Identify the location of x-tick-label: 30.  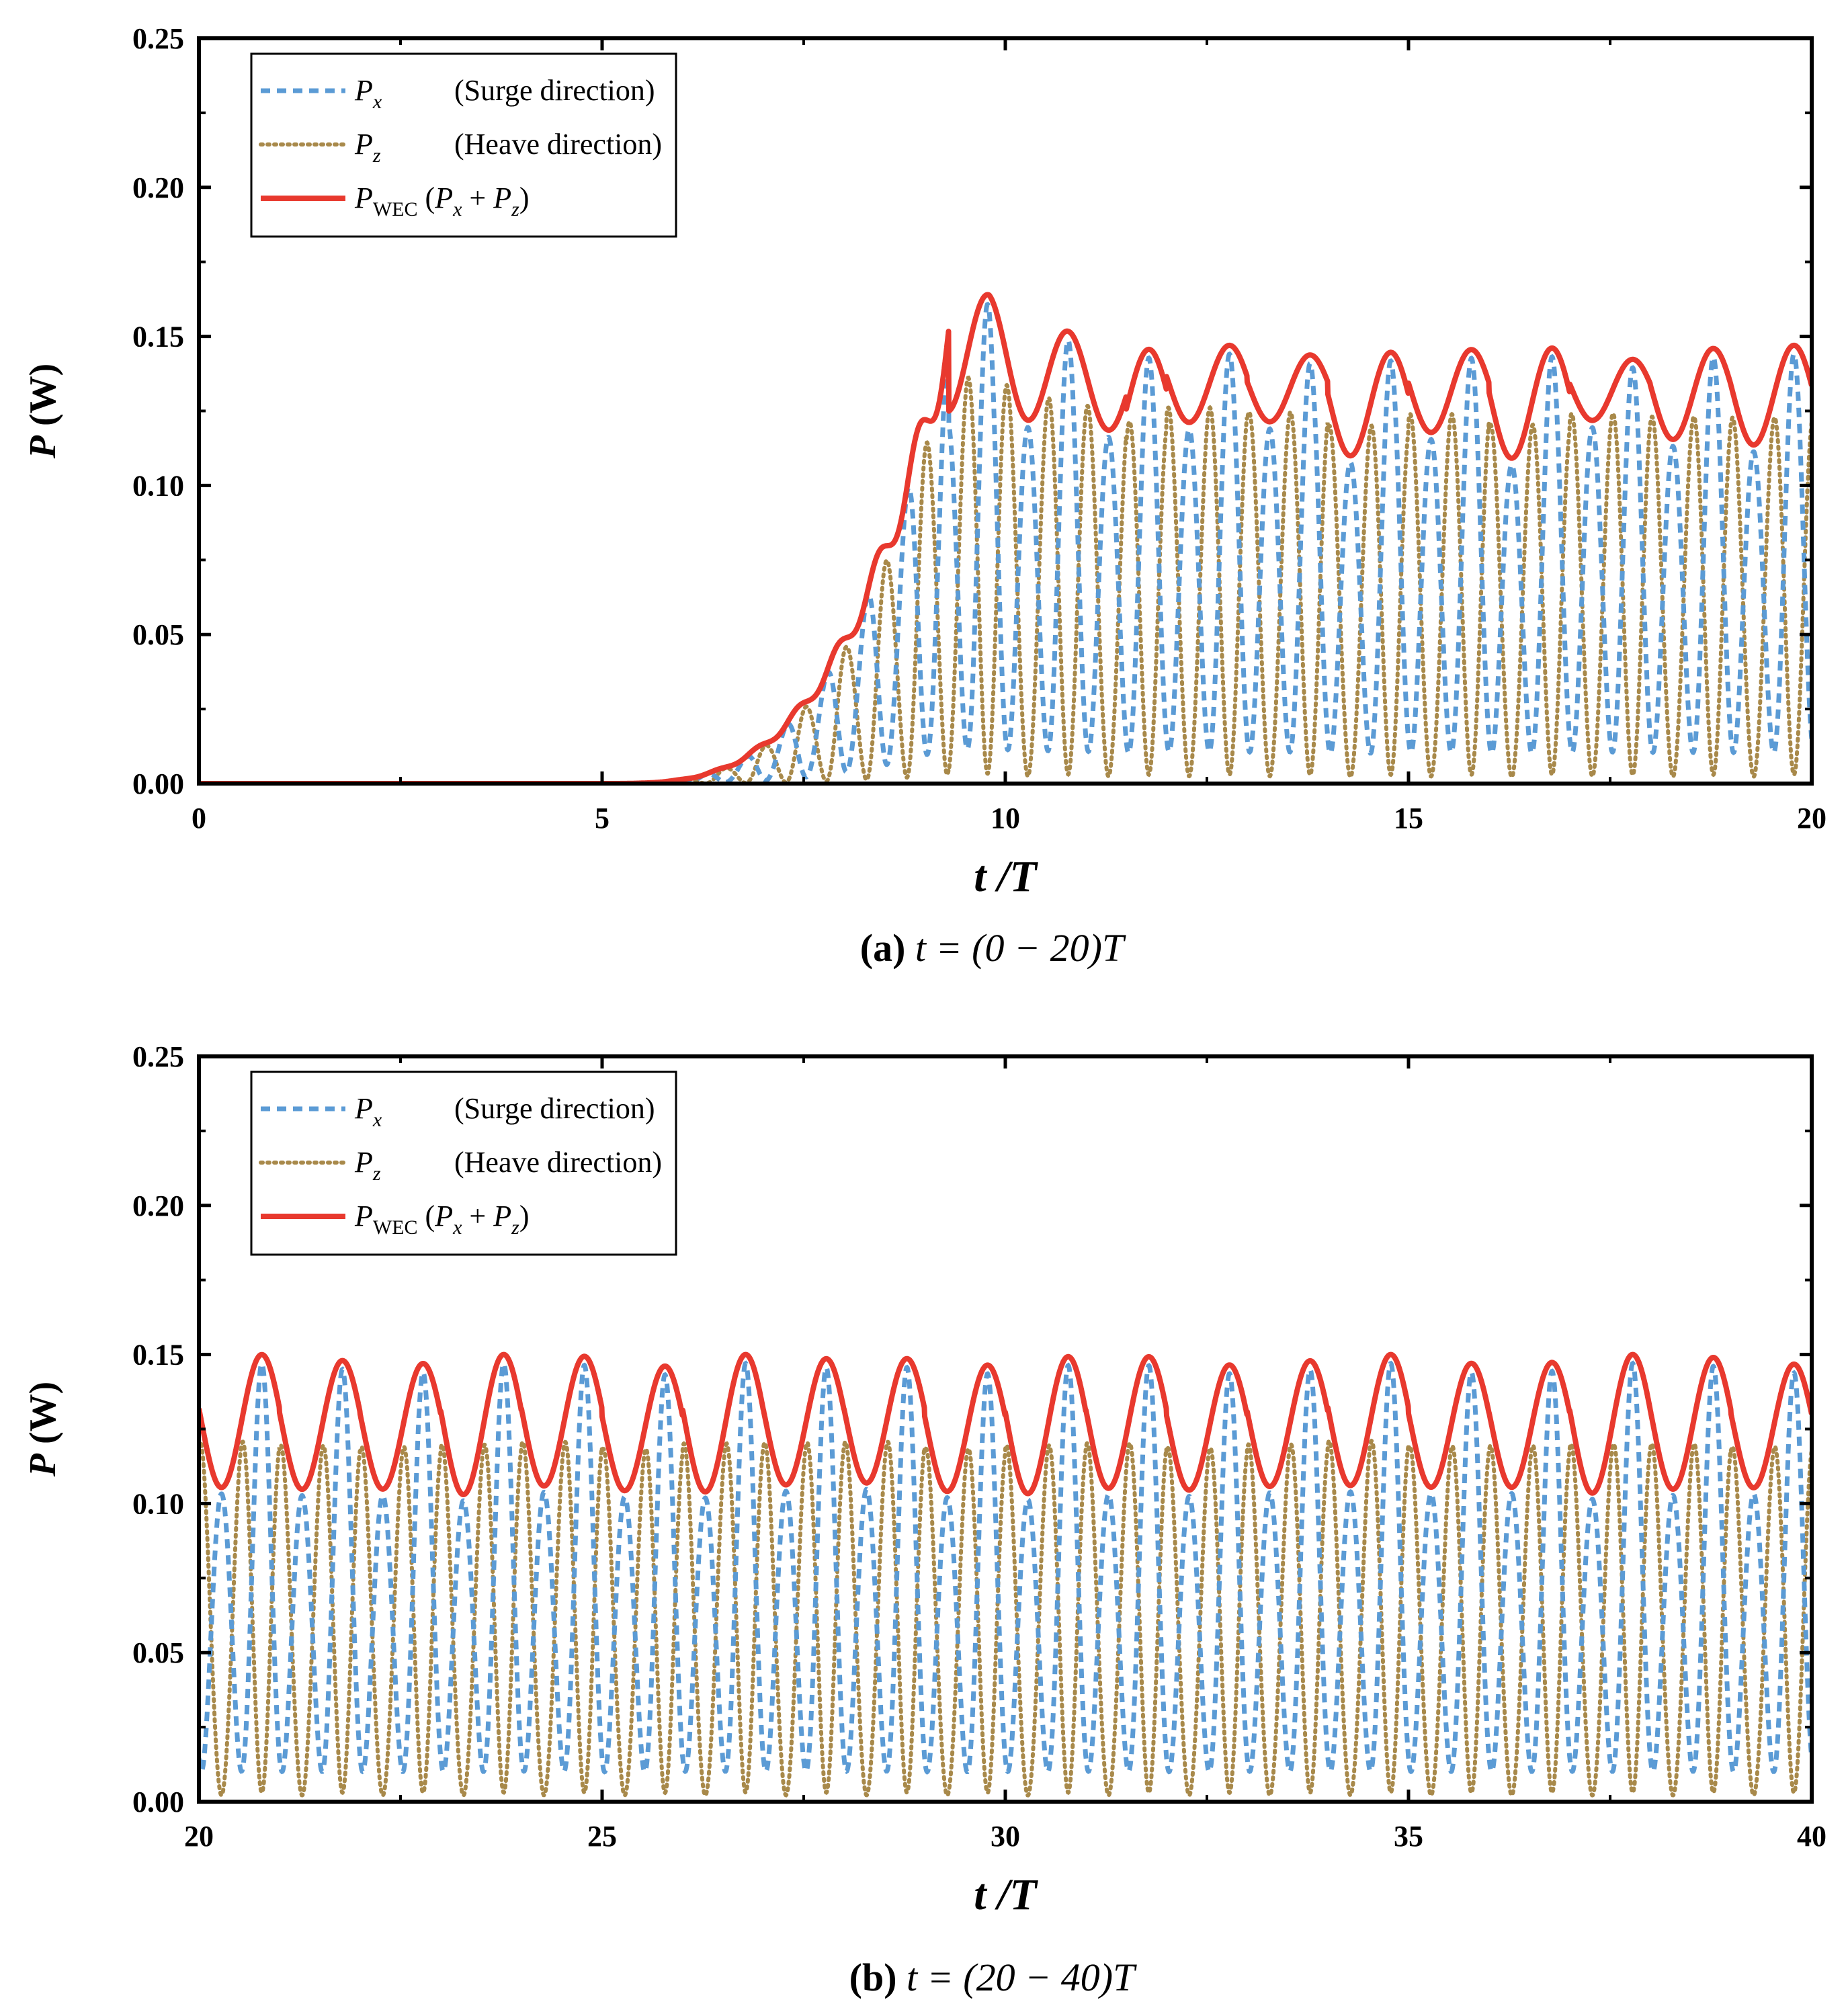
(1006, 1837).